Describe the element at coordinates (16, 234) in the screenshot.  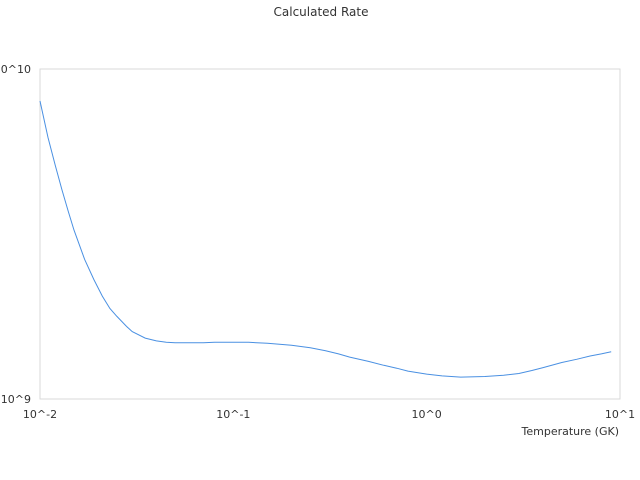
I see `y-axis-ticks: 10^9 0^10` at that location.